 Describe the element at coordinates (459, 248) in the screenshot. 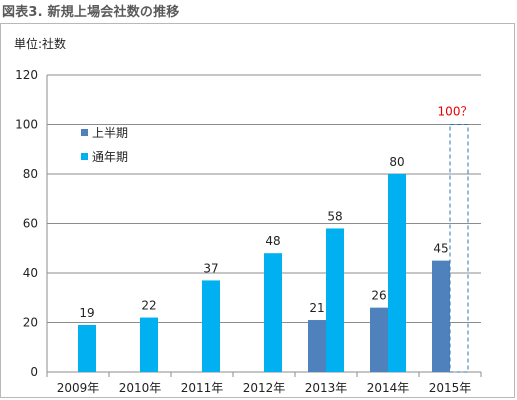

I see `annotation-outline` at that location.